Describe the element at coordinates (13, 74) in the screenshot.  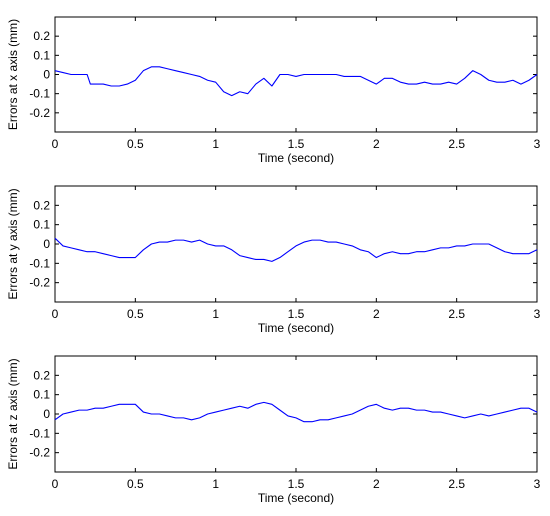
I see `y-axis-label: Errors at x axis (mm)` at that location.